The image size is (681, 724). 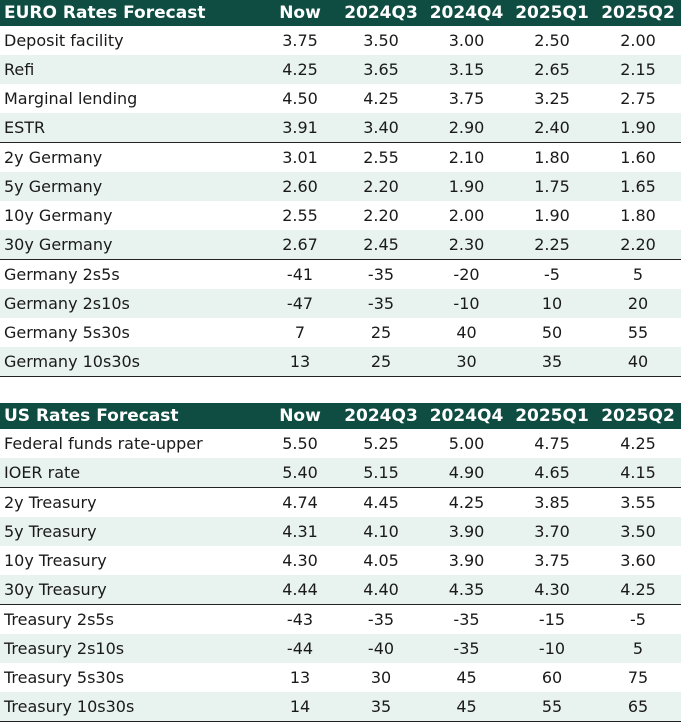 What do you see at coordinates (638, 274) in the screenshot?
I see `table-cell: 5` at bounding box center [638, 274].